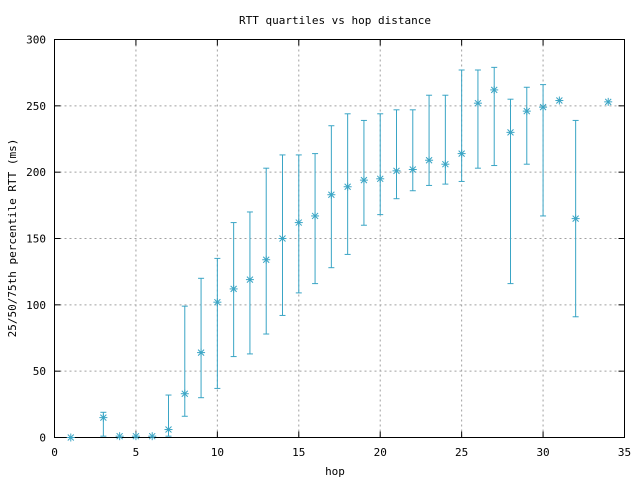 The image size is (640, 480). Describe the element at coordinates (36, 305) in the screenshot. I see `y-tick-label: 100` at that location.